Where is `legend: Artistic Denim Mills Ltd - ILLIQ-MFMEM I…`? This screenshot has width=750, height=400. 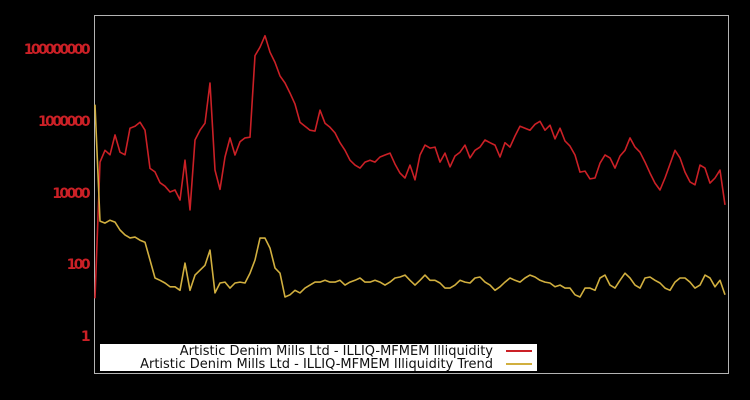 legend: Artistic Denim Mills Ltd - ILLIQ-MFMEM I… is located at coordinates (318, 357).